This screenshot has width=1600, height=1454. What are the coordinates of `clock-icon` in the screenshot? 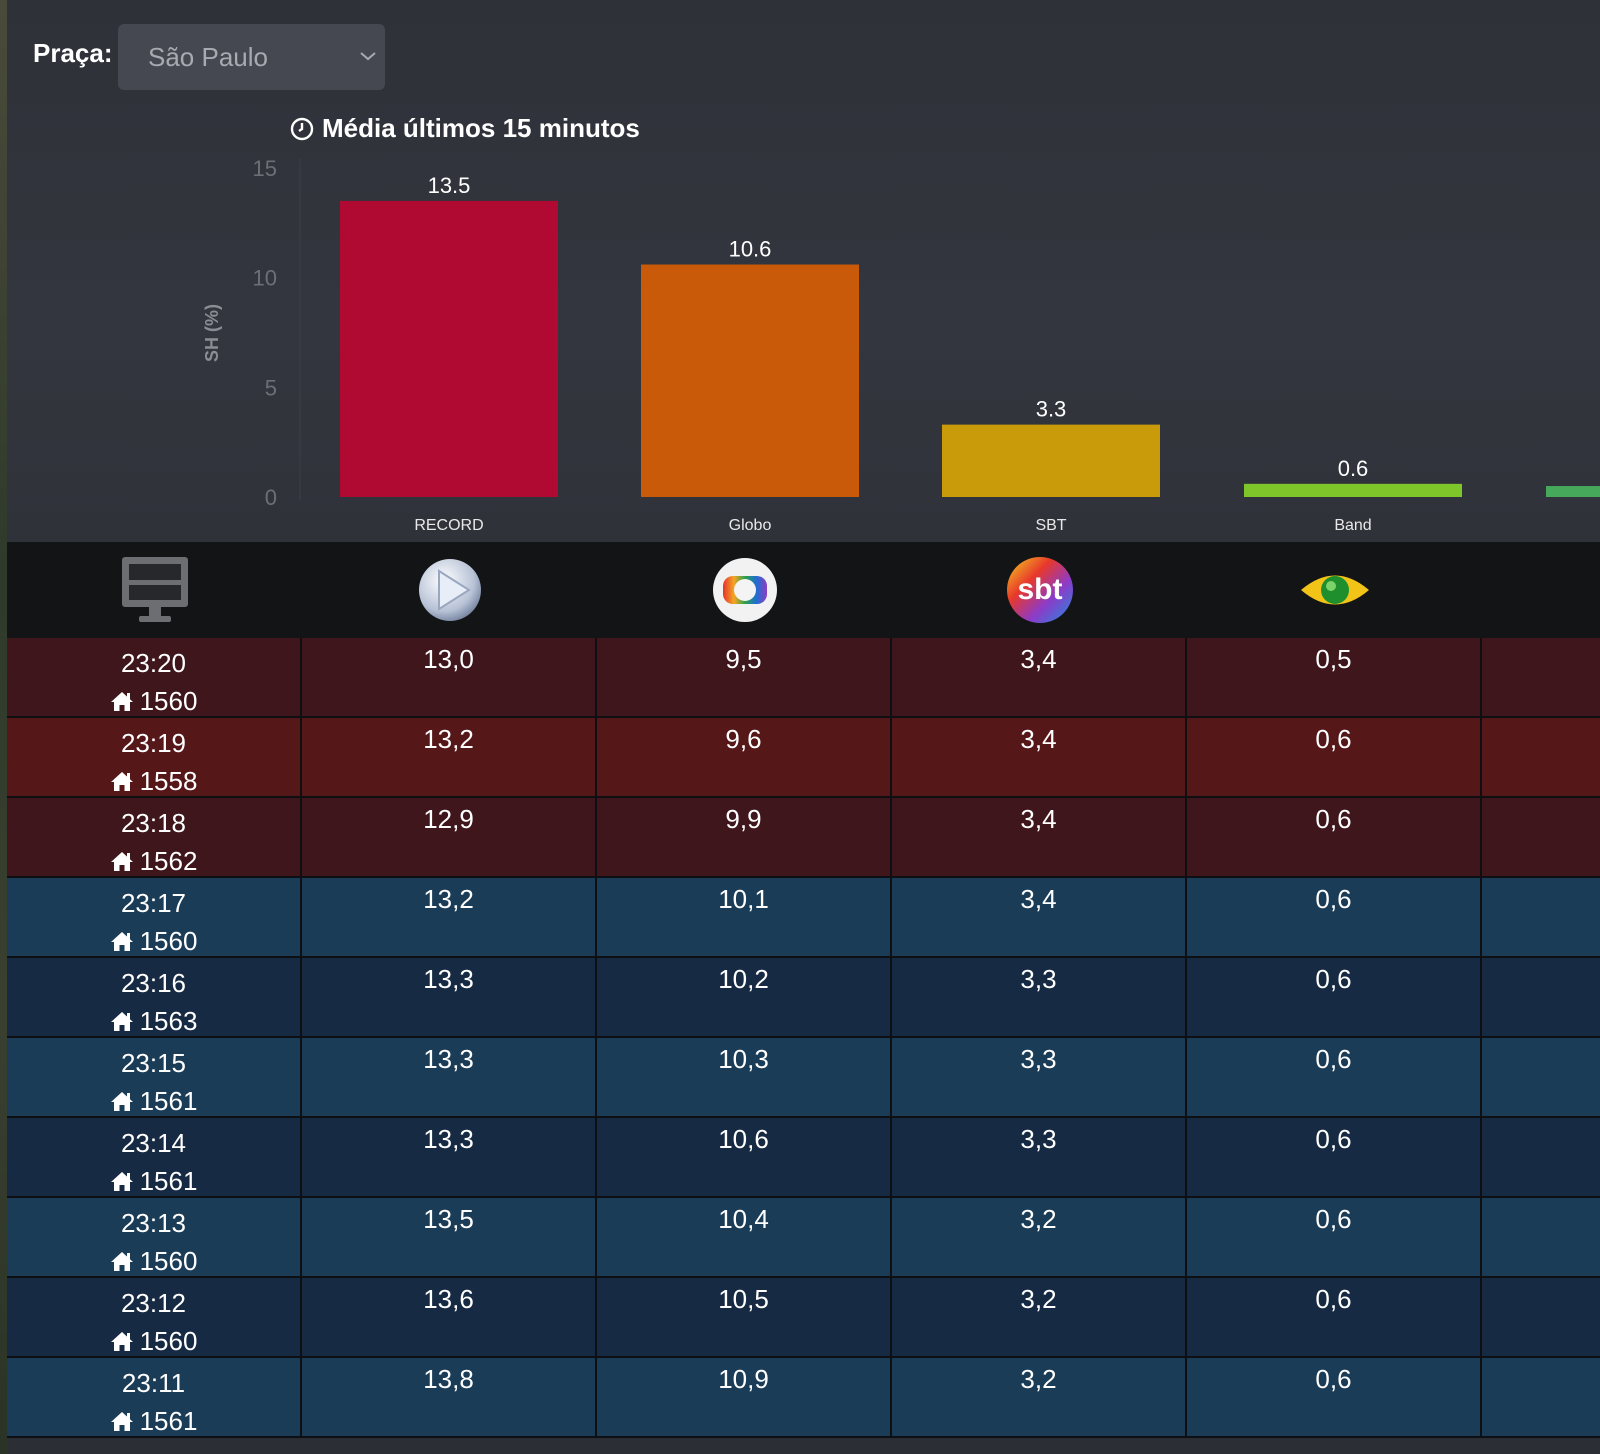 It's located at (302, 129).